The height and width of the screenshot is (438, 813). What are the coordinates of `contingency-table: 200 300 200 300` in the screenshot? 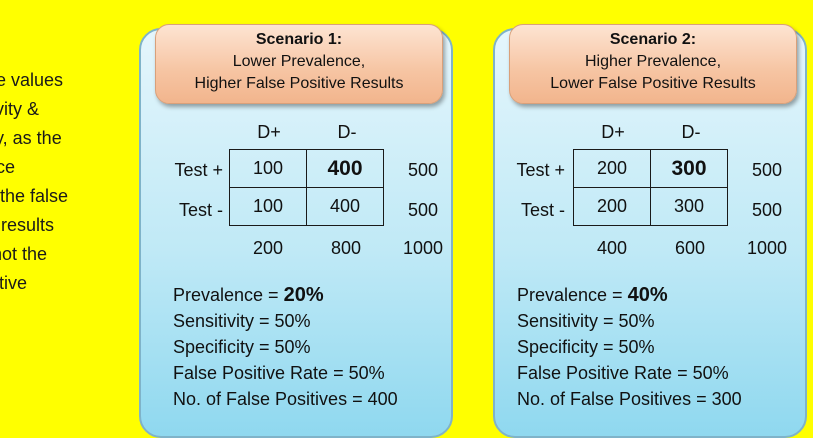 It's located at (650, 187).